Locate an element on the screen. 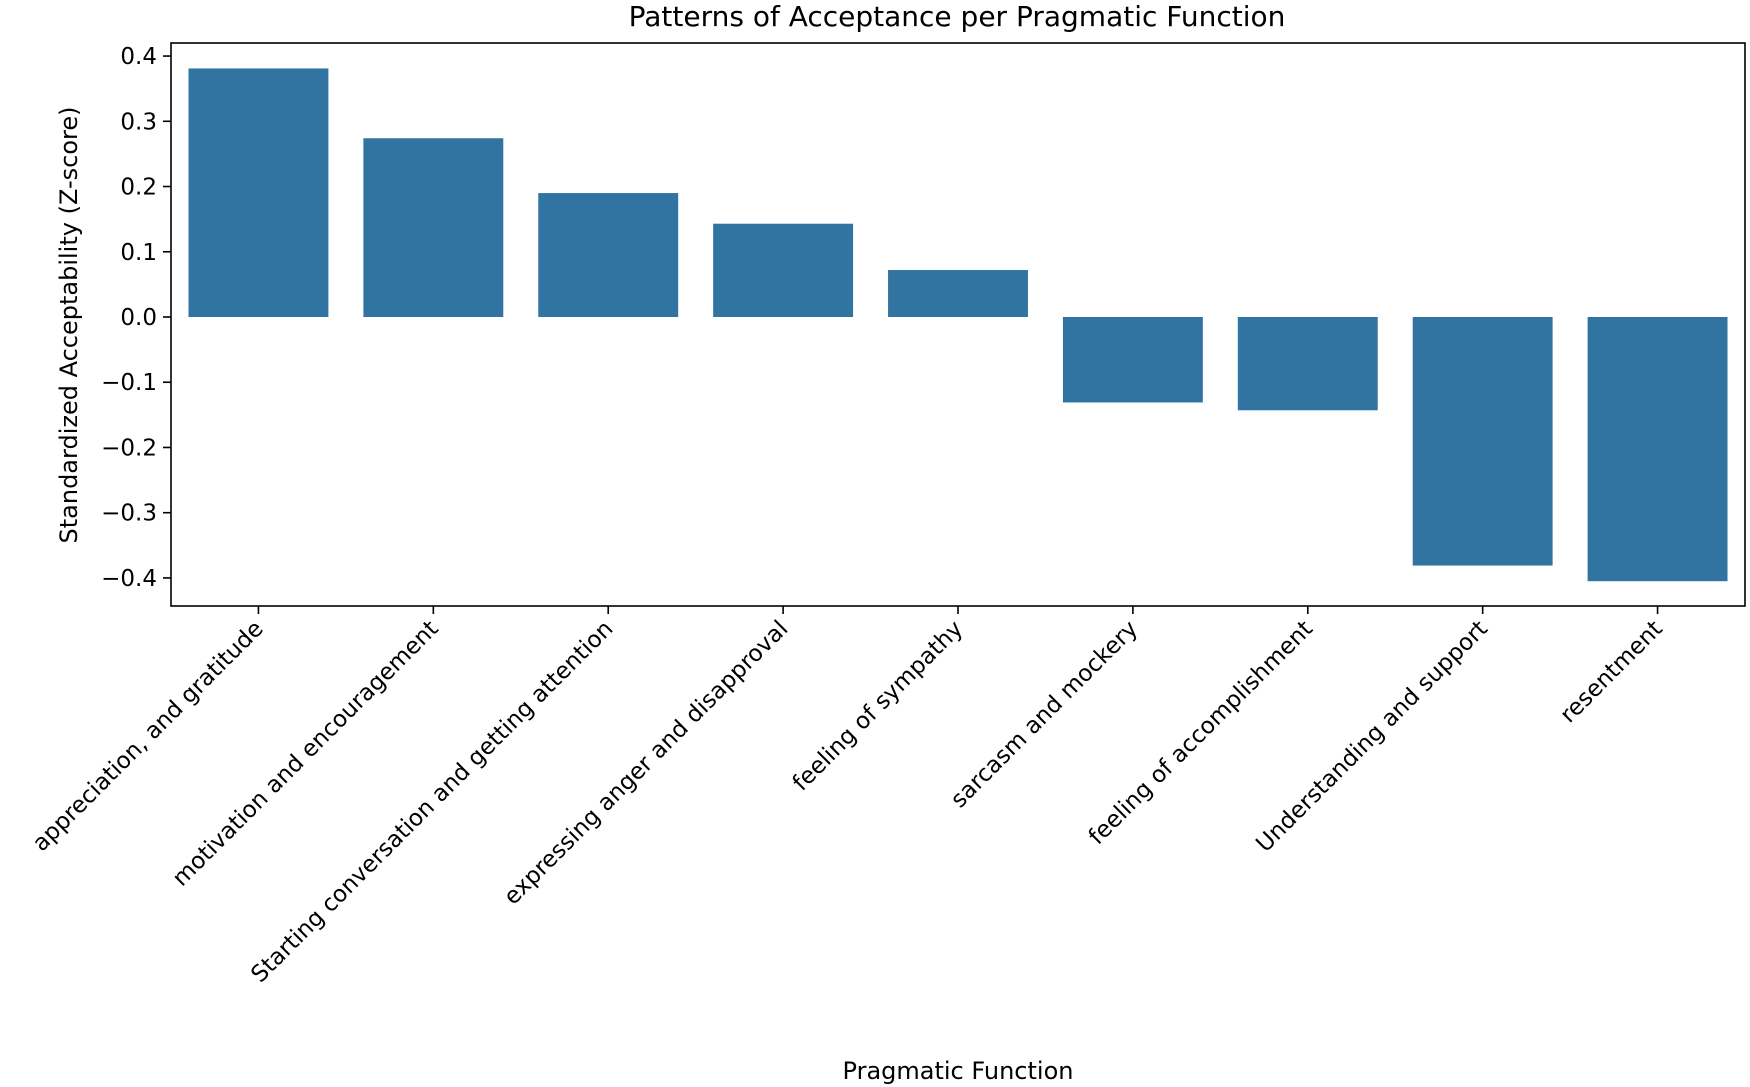  y-tick-label: 0.2 is located at coordinates (138, 188).